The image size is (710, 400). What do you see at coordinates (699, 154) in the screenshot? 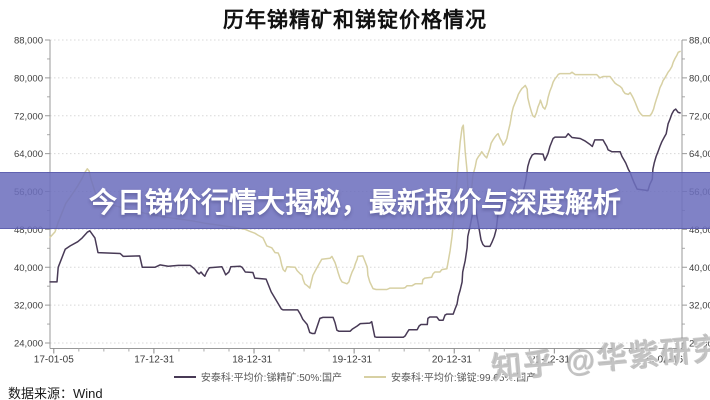
I see `y-axis-tick-label-right: 64,000` at bounding box center [699, 154].